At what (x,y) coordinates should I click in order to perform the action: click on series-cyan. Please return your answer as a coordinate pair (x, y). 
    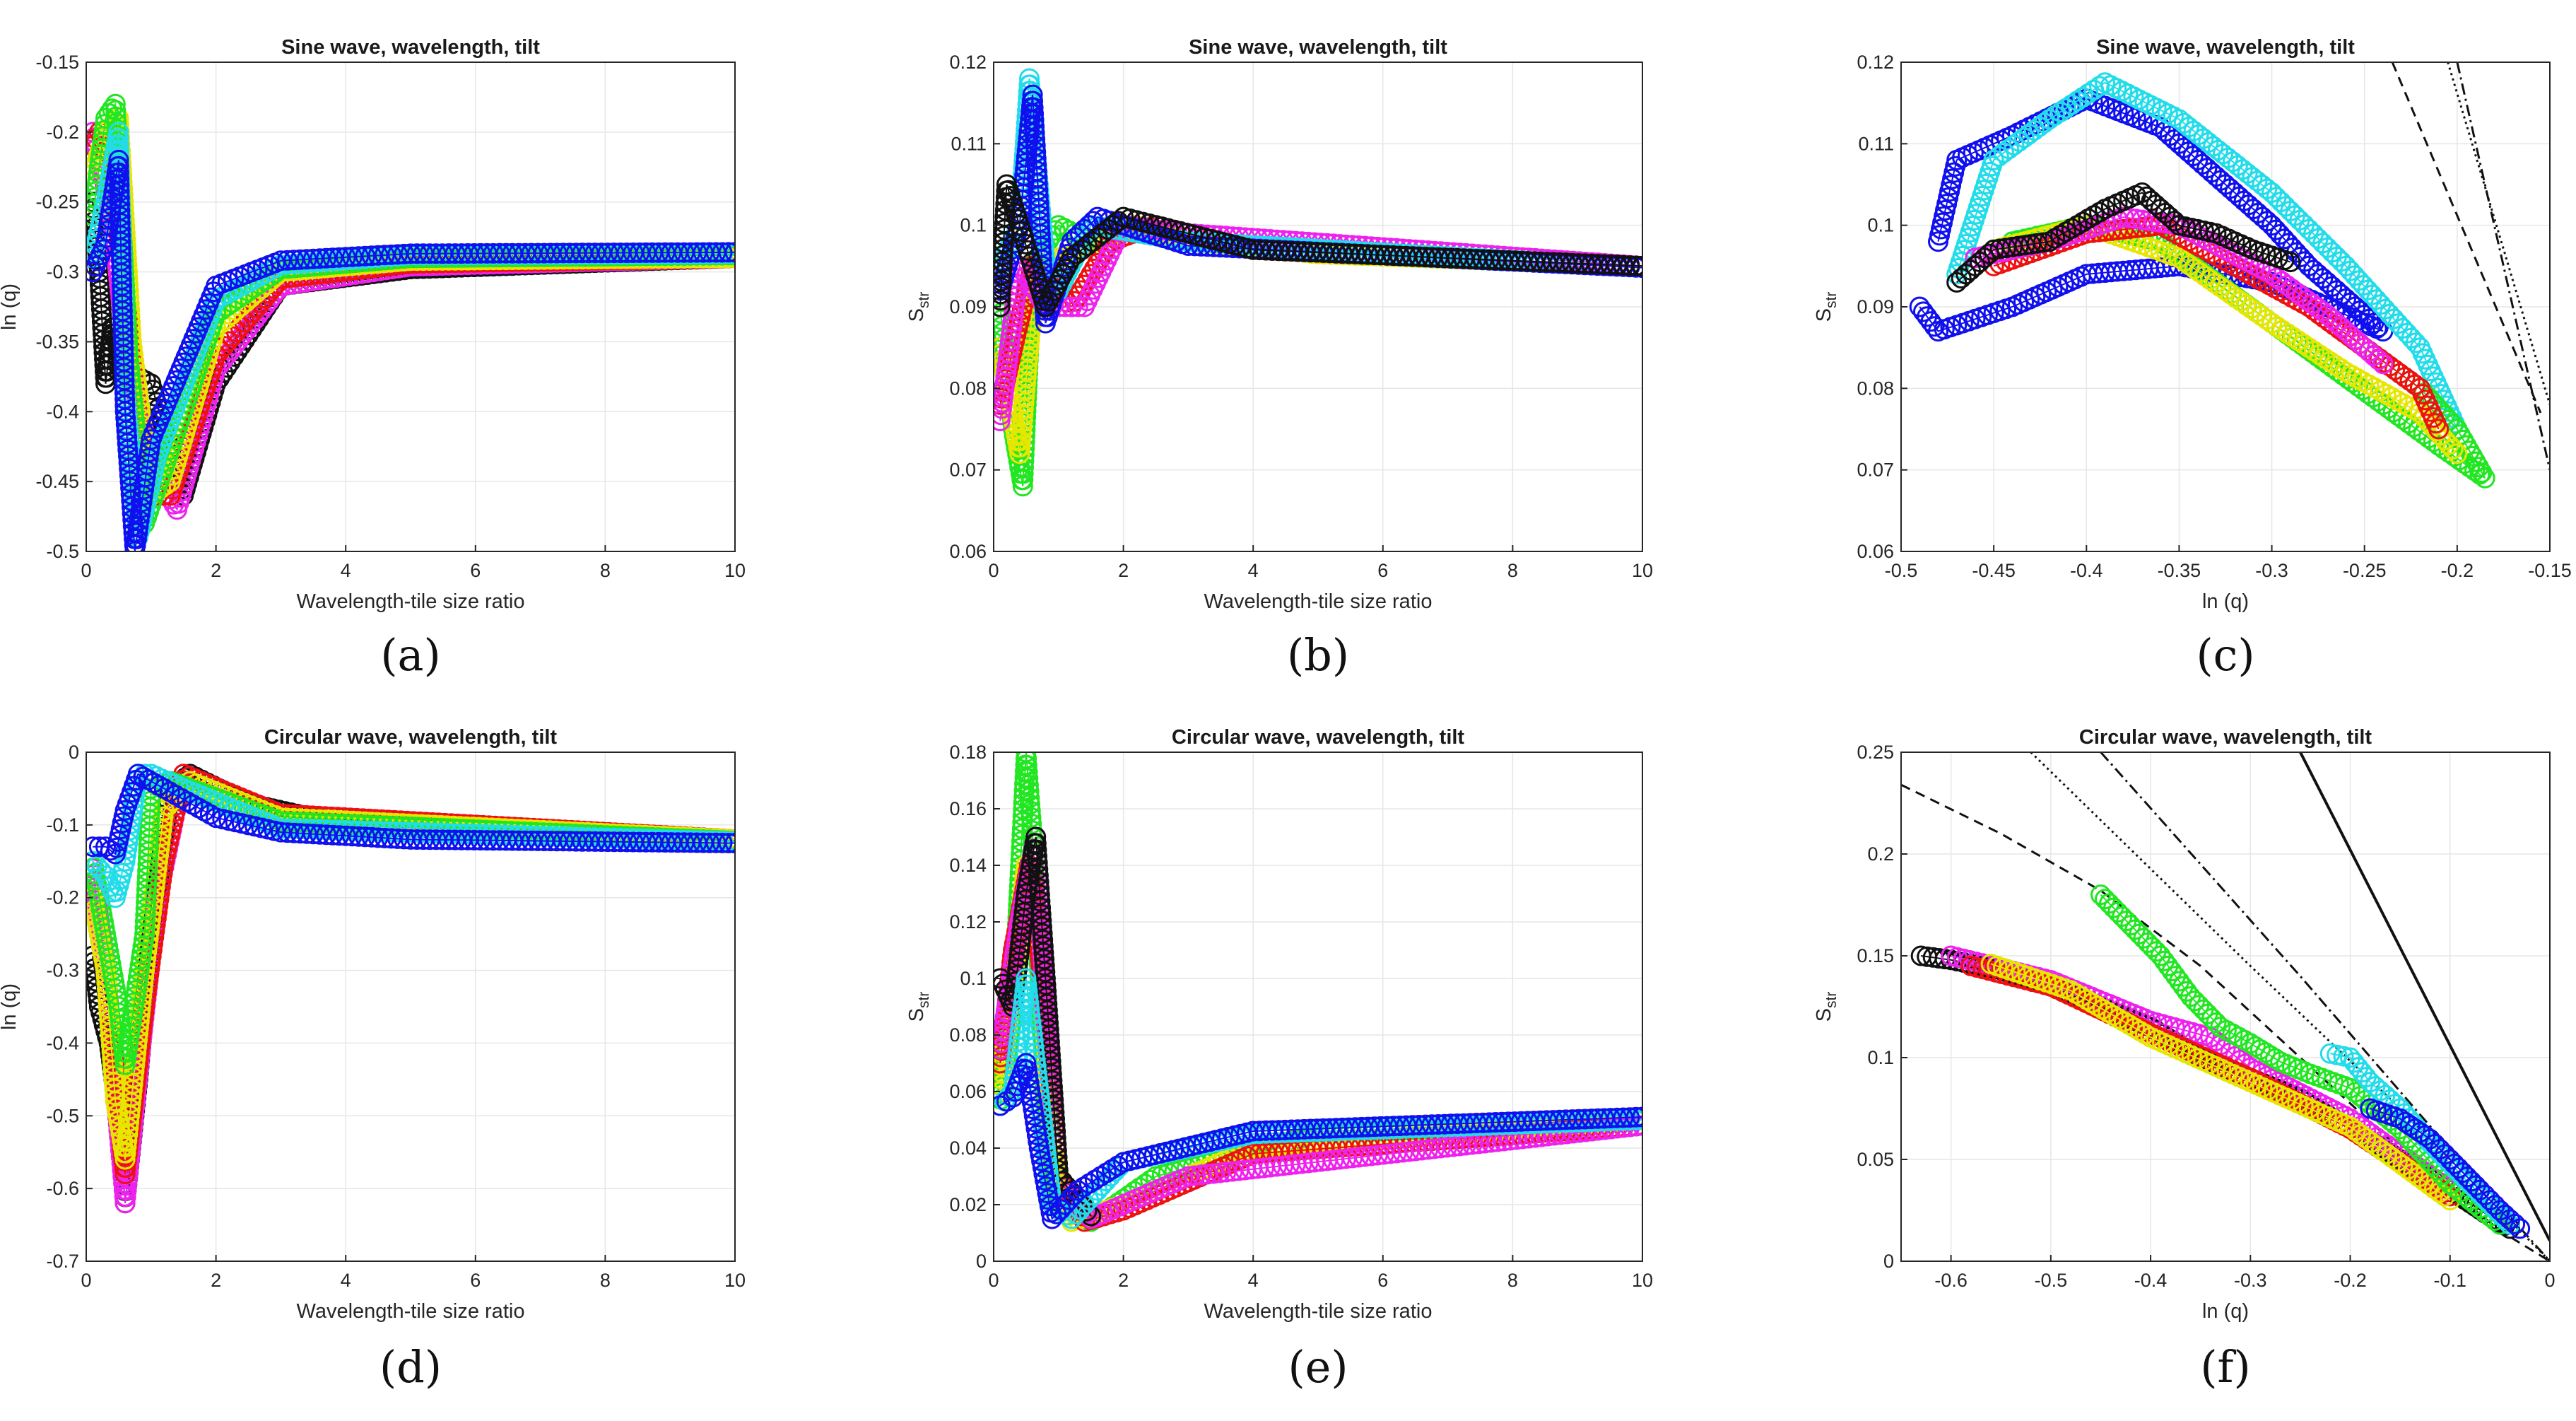
    Looking at the image, I should click on (2207, 256).